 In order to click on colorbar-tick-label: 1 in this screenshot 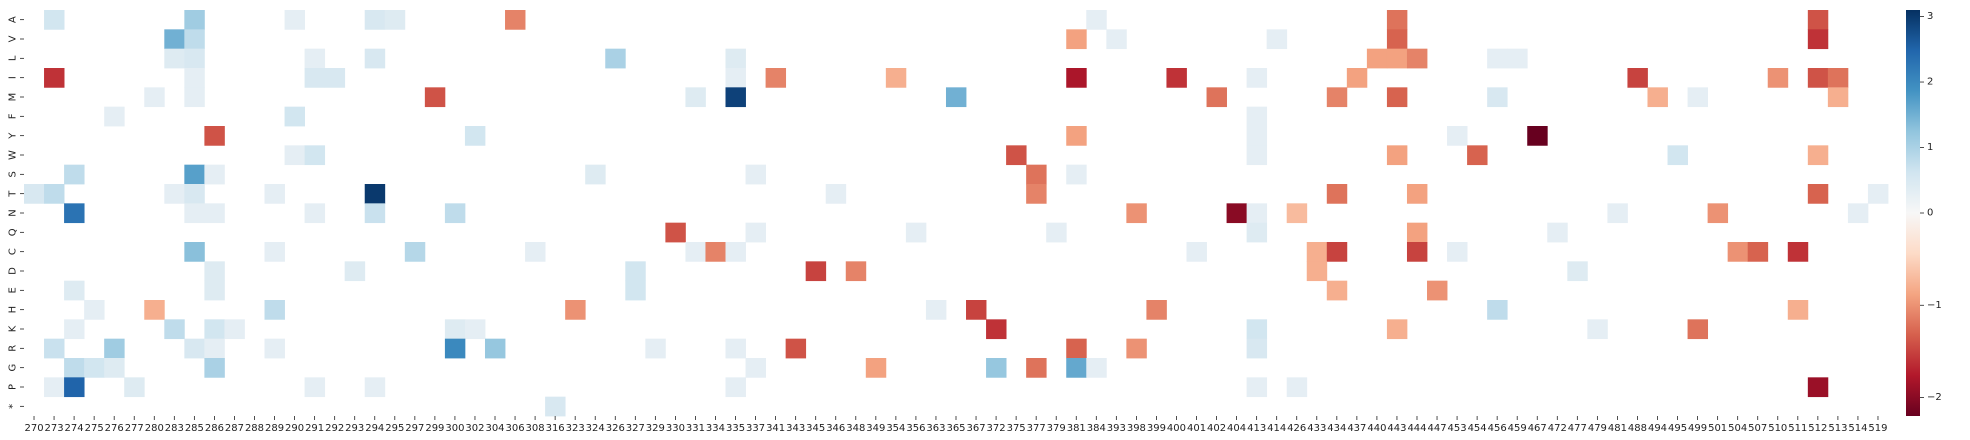, I will do `click(1930, 147)`.